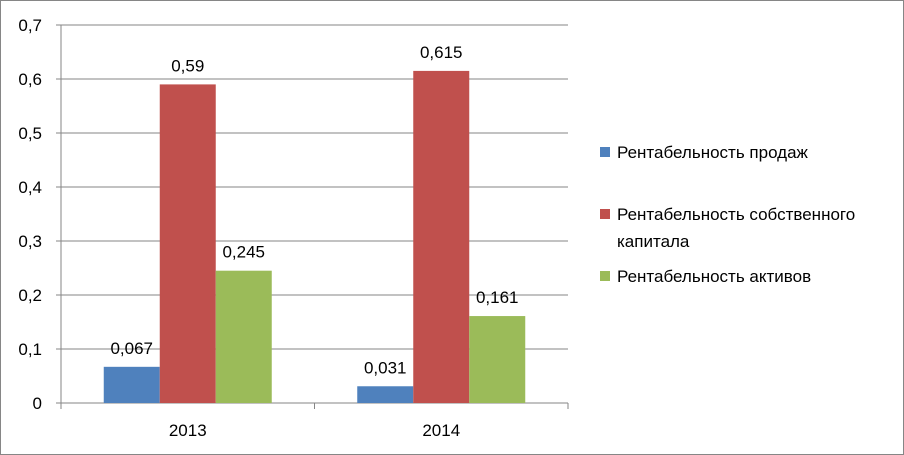 The image size is (904, 455). I want to click on y-tick-label: 0,1, so click(30, 349).